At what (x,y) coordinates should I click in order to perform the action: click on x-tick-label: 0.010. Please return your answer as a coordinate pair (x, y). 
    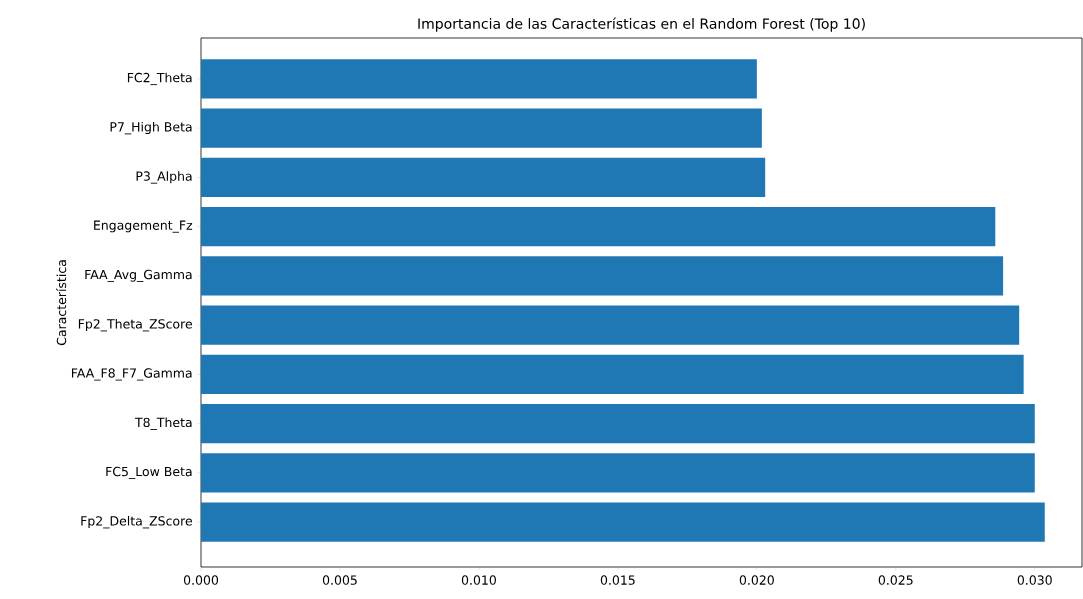
    Looking at the image, I should click on (478, 580).